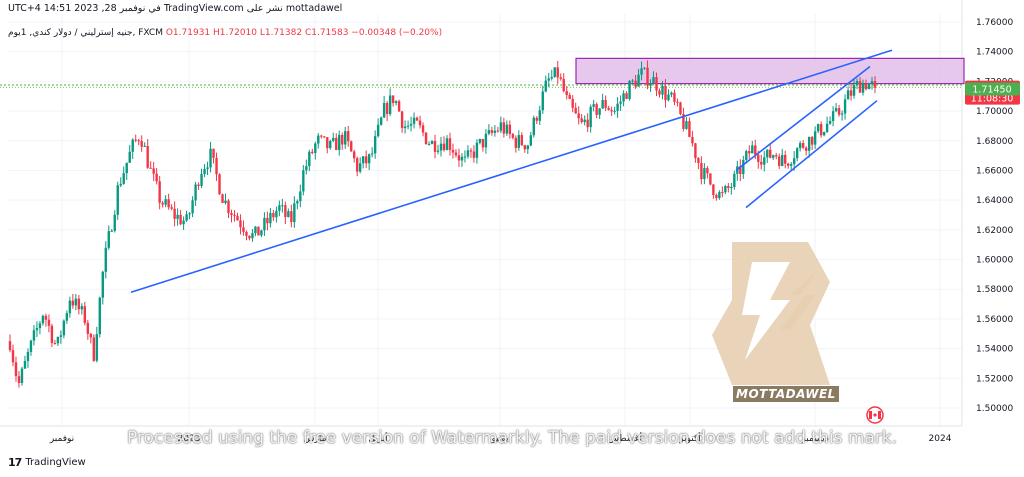 The image size is (1024, 477). What do you see at coordinates (189, 439) in the screenshot?
I see `x-tick-label: 2023` at bounding box center [189, 439].